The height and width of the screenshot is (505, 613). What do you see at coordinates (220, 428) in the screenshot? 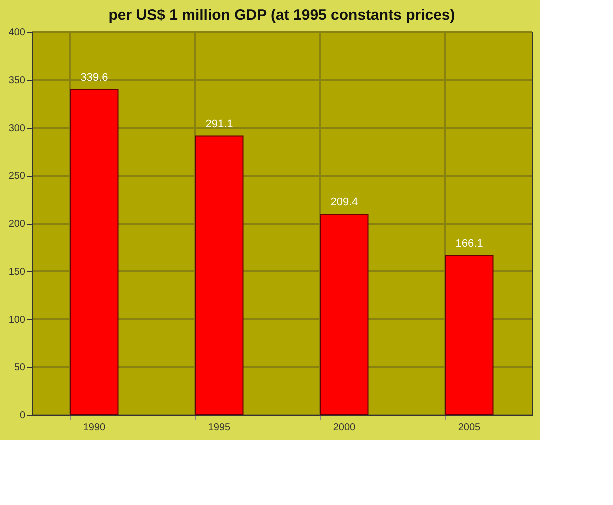
I see `x-tick-label: 1995` at bounding box center [220, 428].